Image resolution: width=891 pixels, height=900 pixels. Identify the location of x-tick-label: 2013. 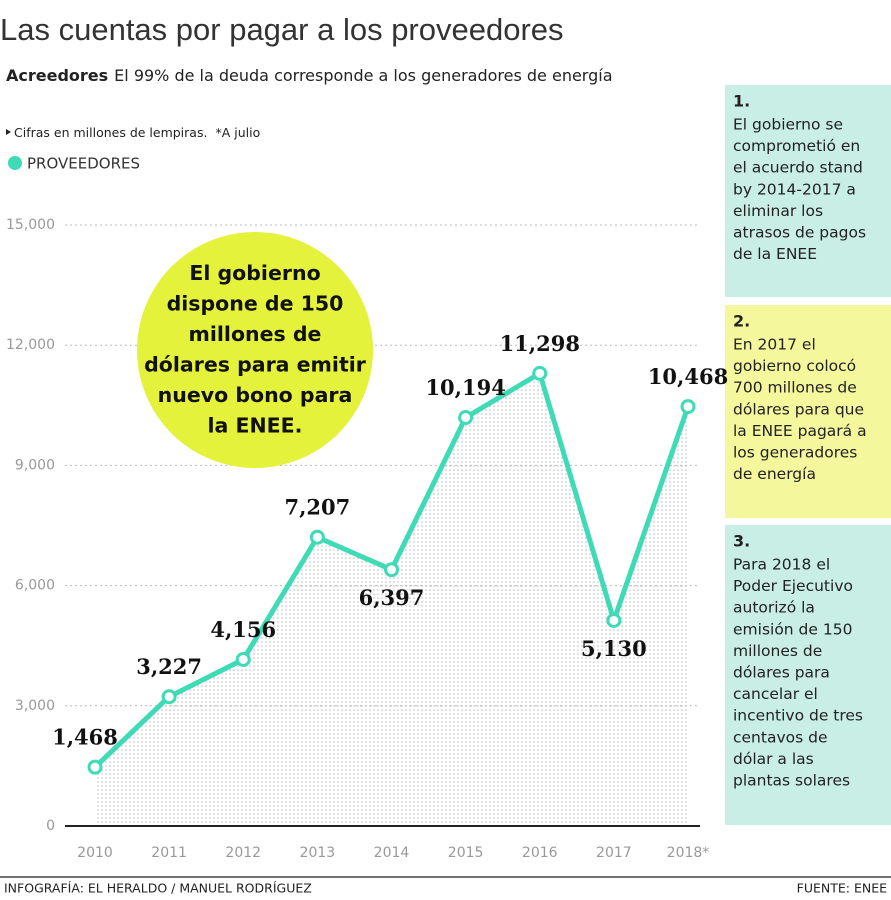
(318, 853).